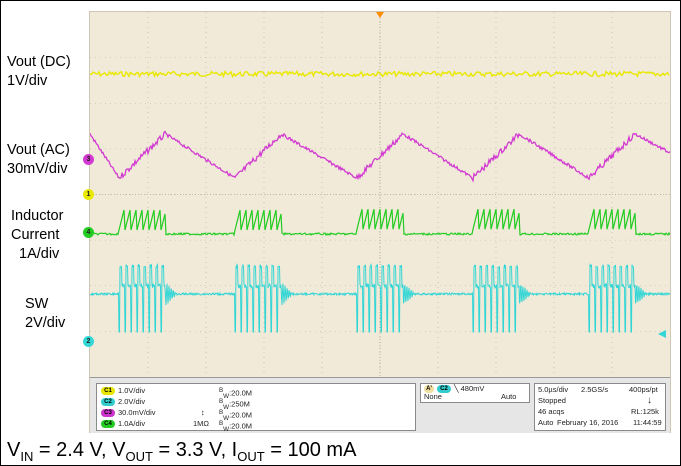 The width and height of the screenshot is (681, 466). What do you see at coordinates (380, 74) in the screenshot?
I see `ch1-vout-dc-trace` at bounding box center [380, 74].